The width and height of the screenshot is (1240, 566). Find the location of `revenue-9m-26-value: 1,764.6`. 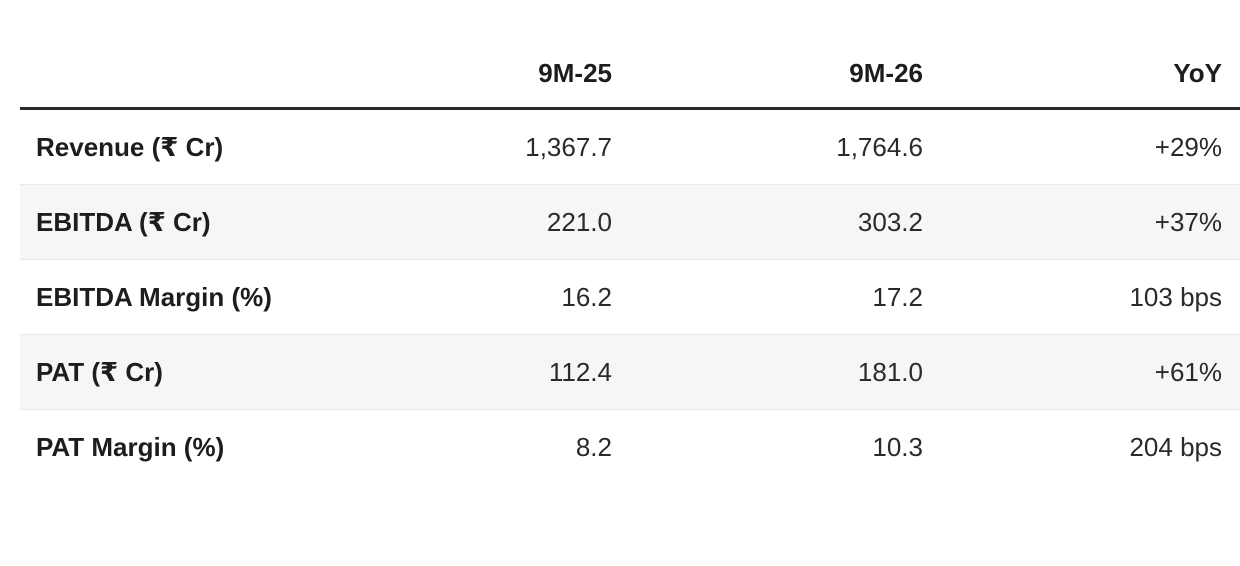

revenue-9m-26-value: 1,764.6 is located at coordinates (879, 146).